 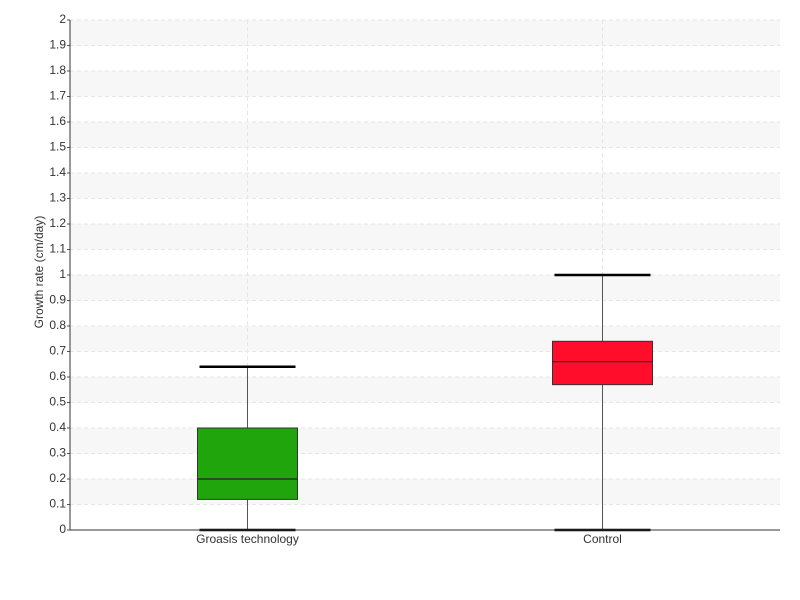 What do you see at coordinates (39, 272) in the screenshot?
I see `y-axis-label: Growth rate (cm/day)` at bounding box center [39, 272].